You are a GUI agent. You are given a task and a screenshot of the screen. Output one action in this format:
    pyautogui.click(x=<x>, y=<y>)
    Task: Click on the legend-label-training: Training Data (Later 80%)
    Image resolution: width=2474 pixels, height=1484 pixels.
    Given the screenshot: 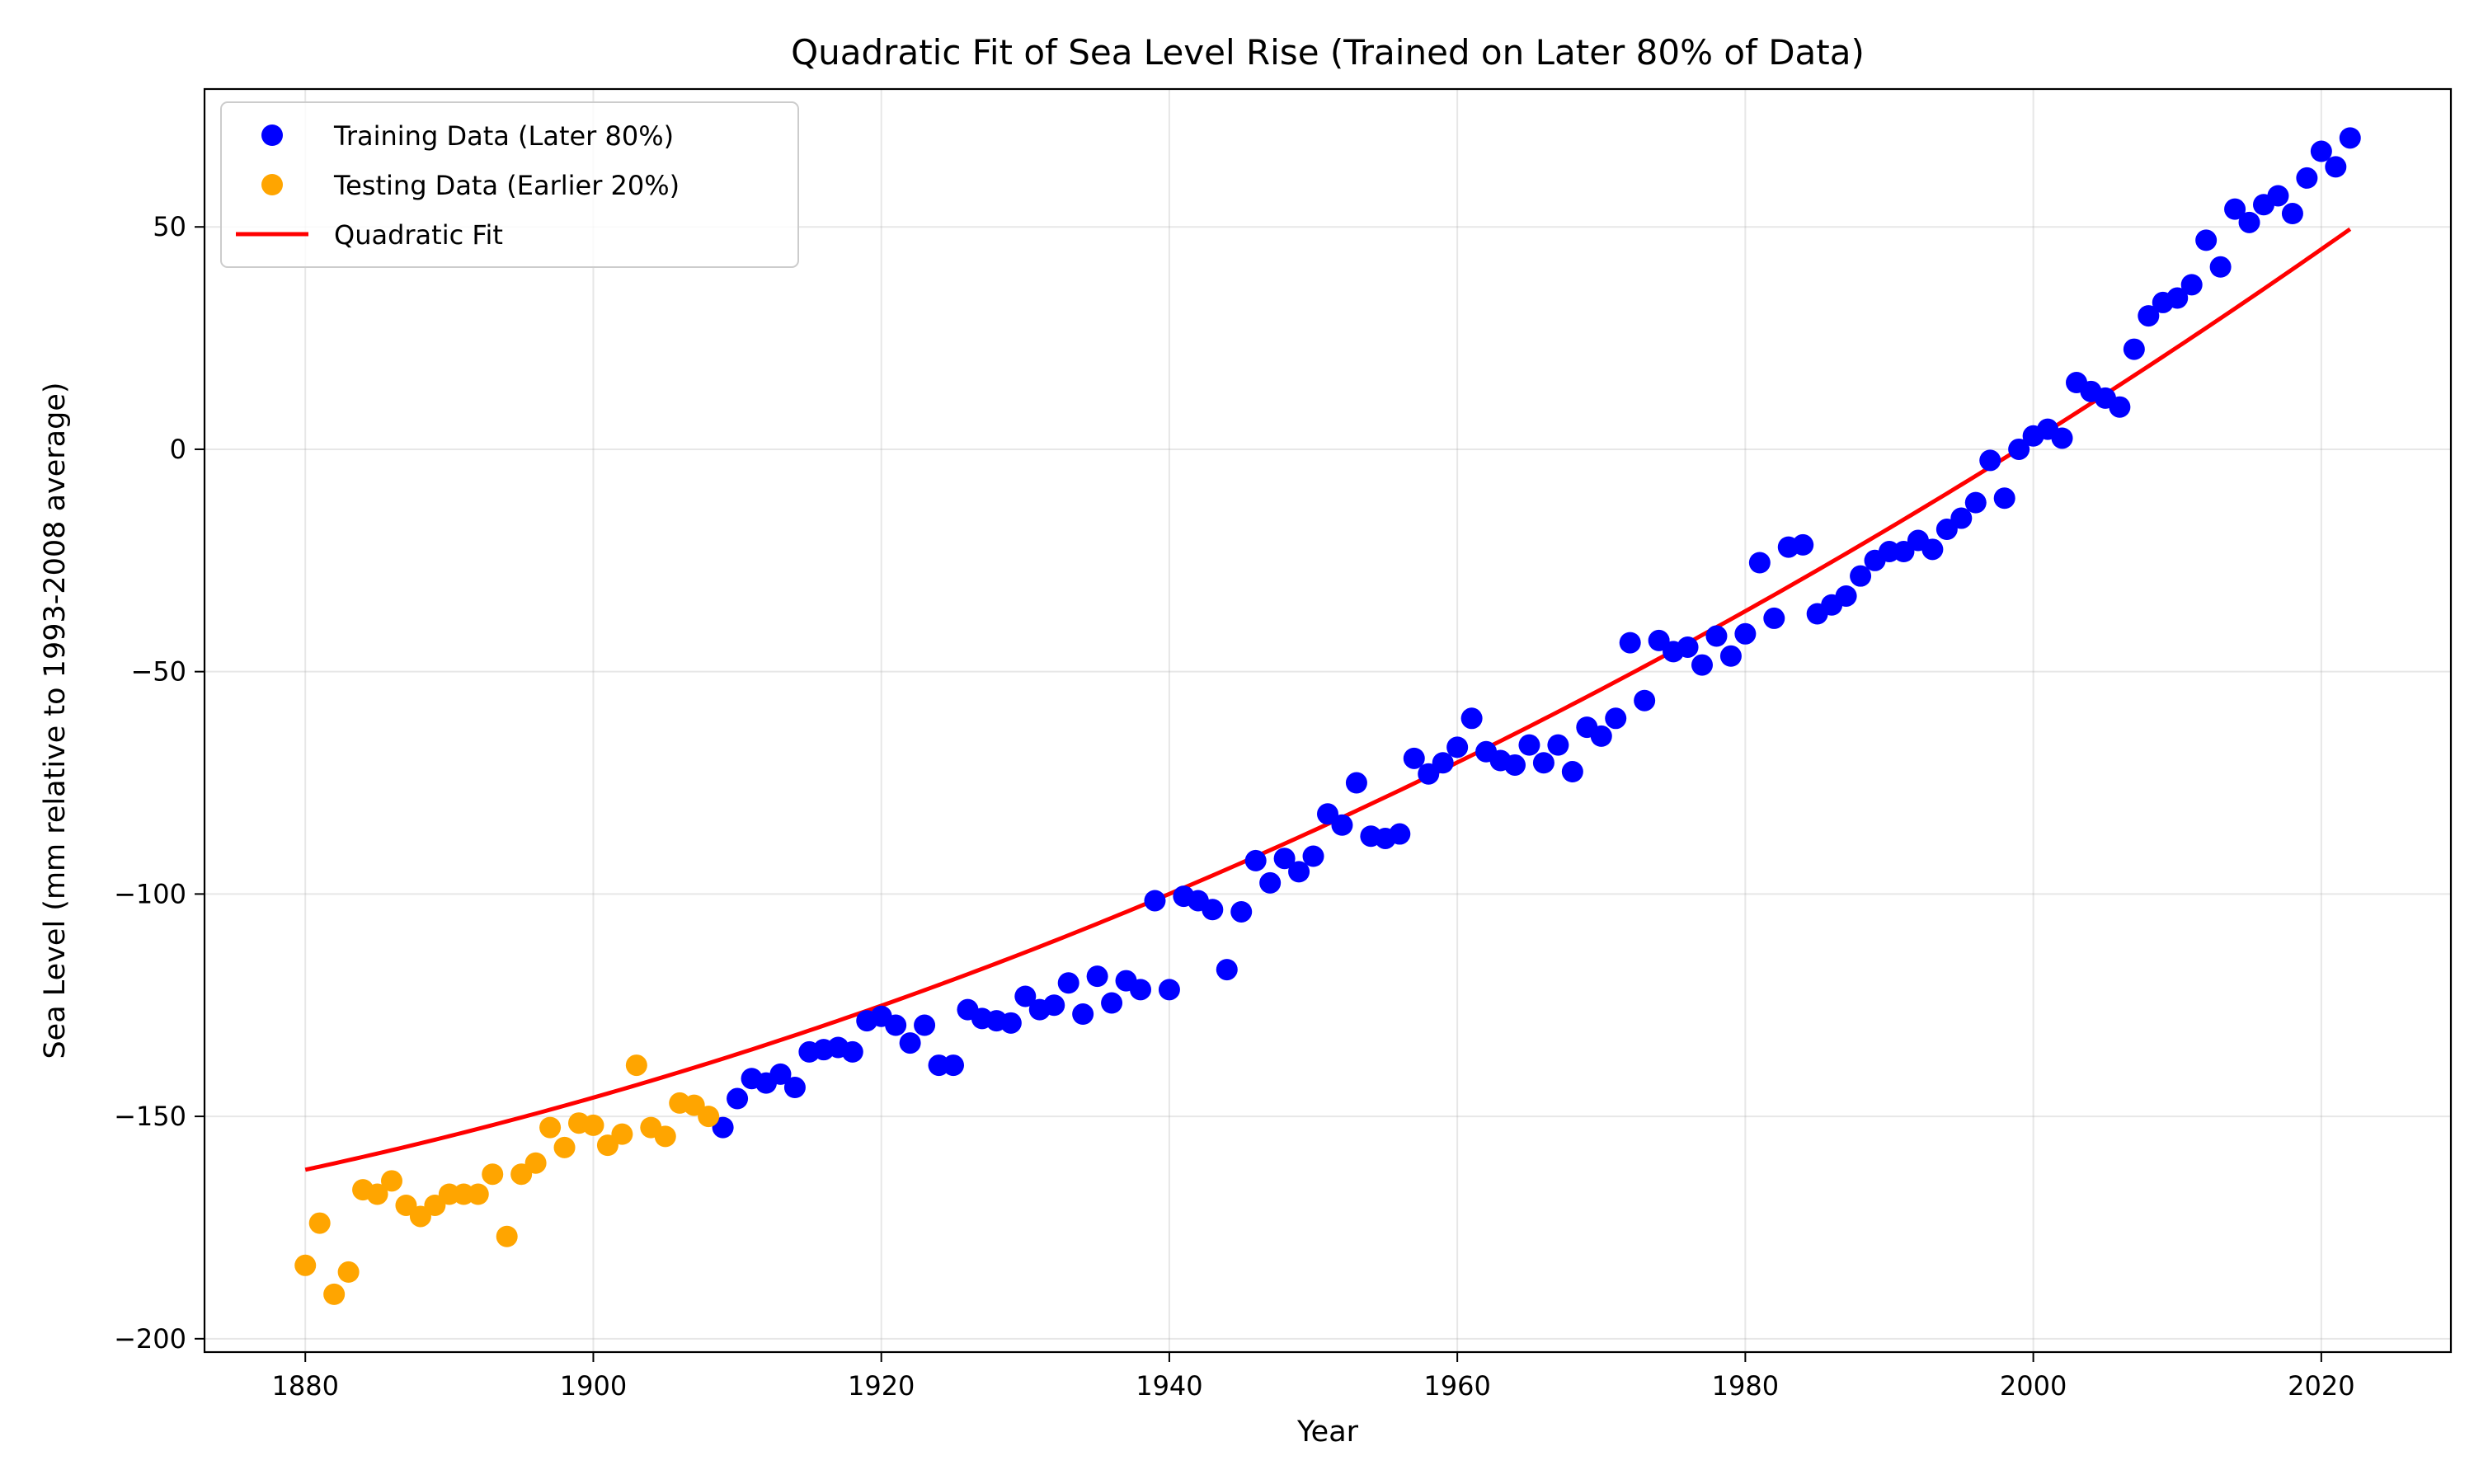 What is the action you would take?
    pyautogui.click(x=503, y=136)
    